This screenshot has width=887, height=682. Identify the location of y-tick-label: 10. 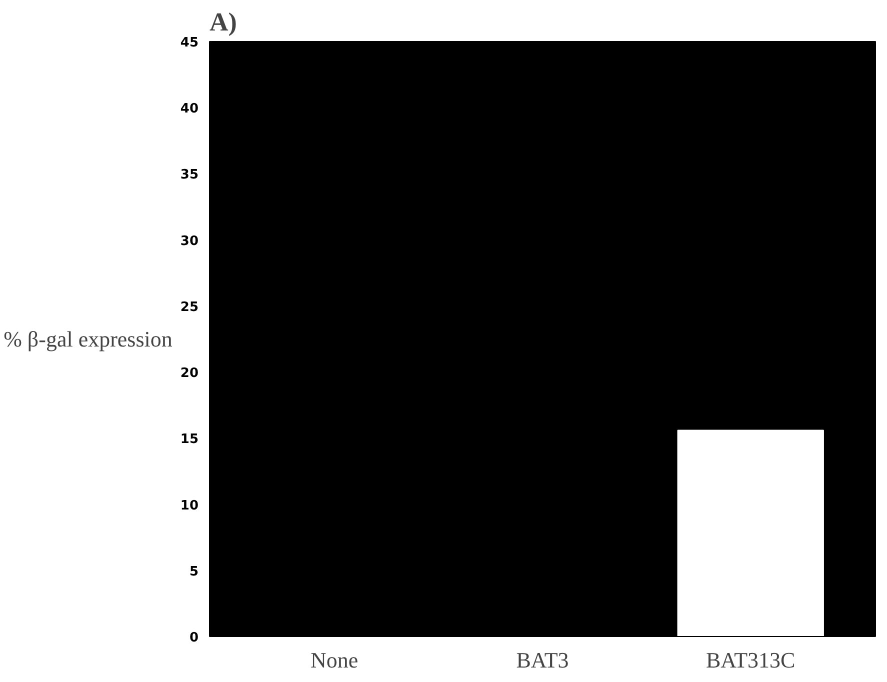
(189, 506).